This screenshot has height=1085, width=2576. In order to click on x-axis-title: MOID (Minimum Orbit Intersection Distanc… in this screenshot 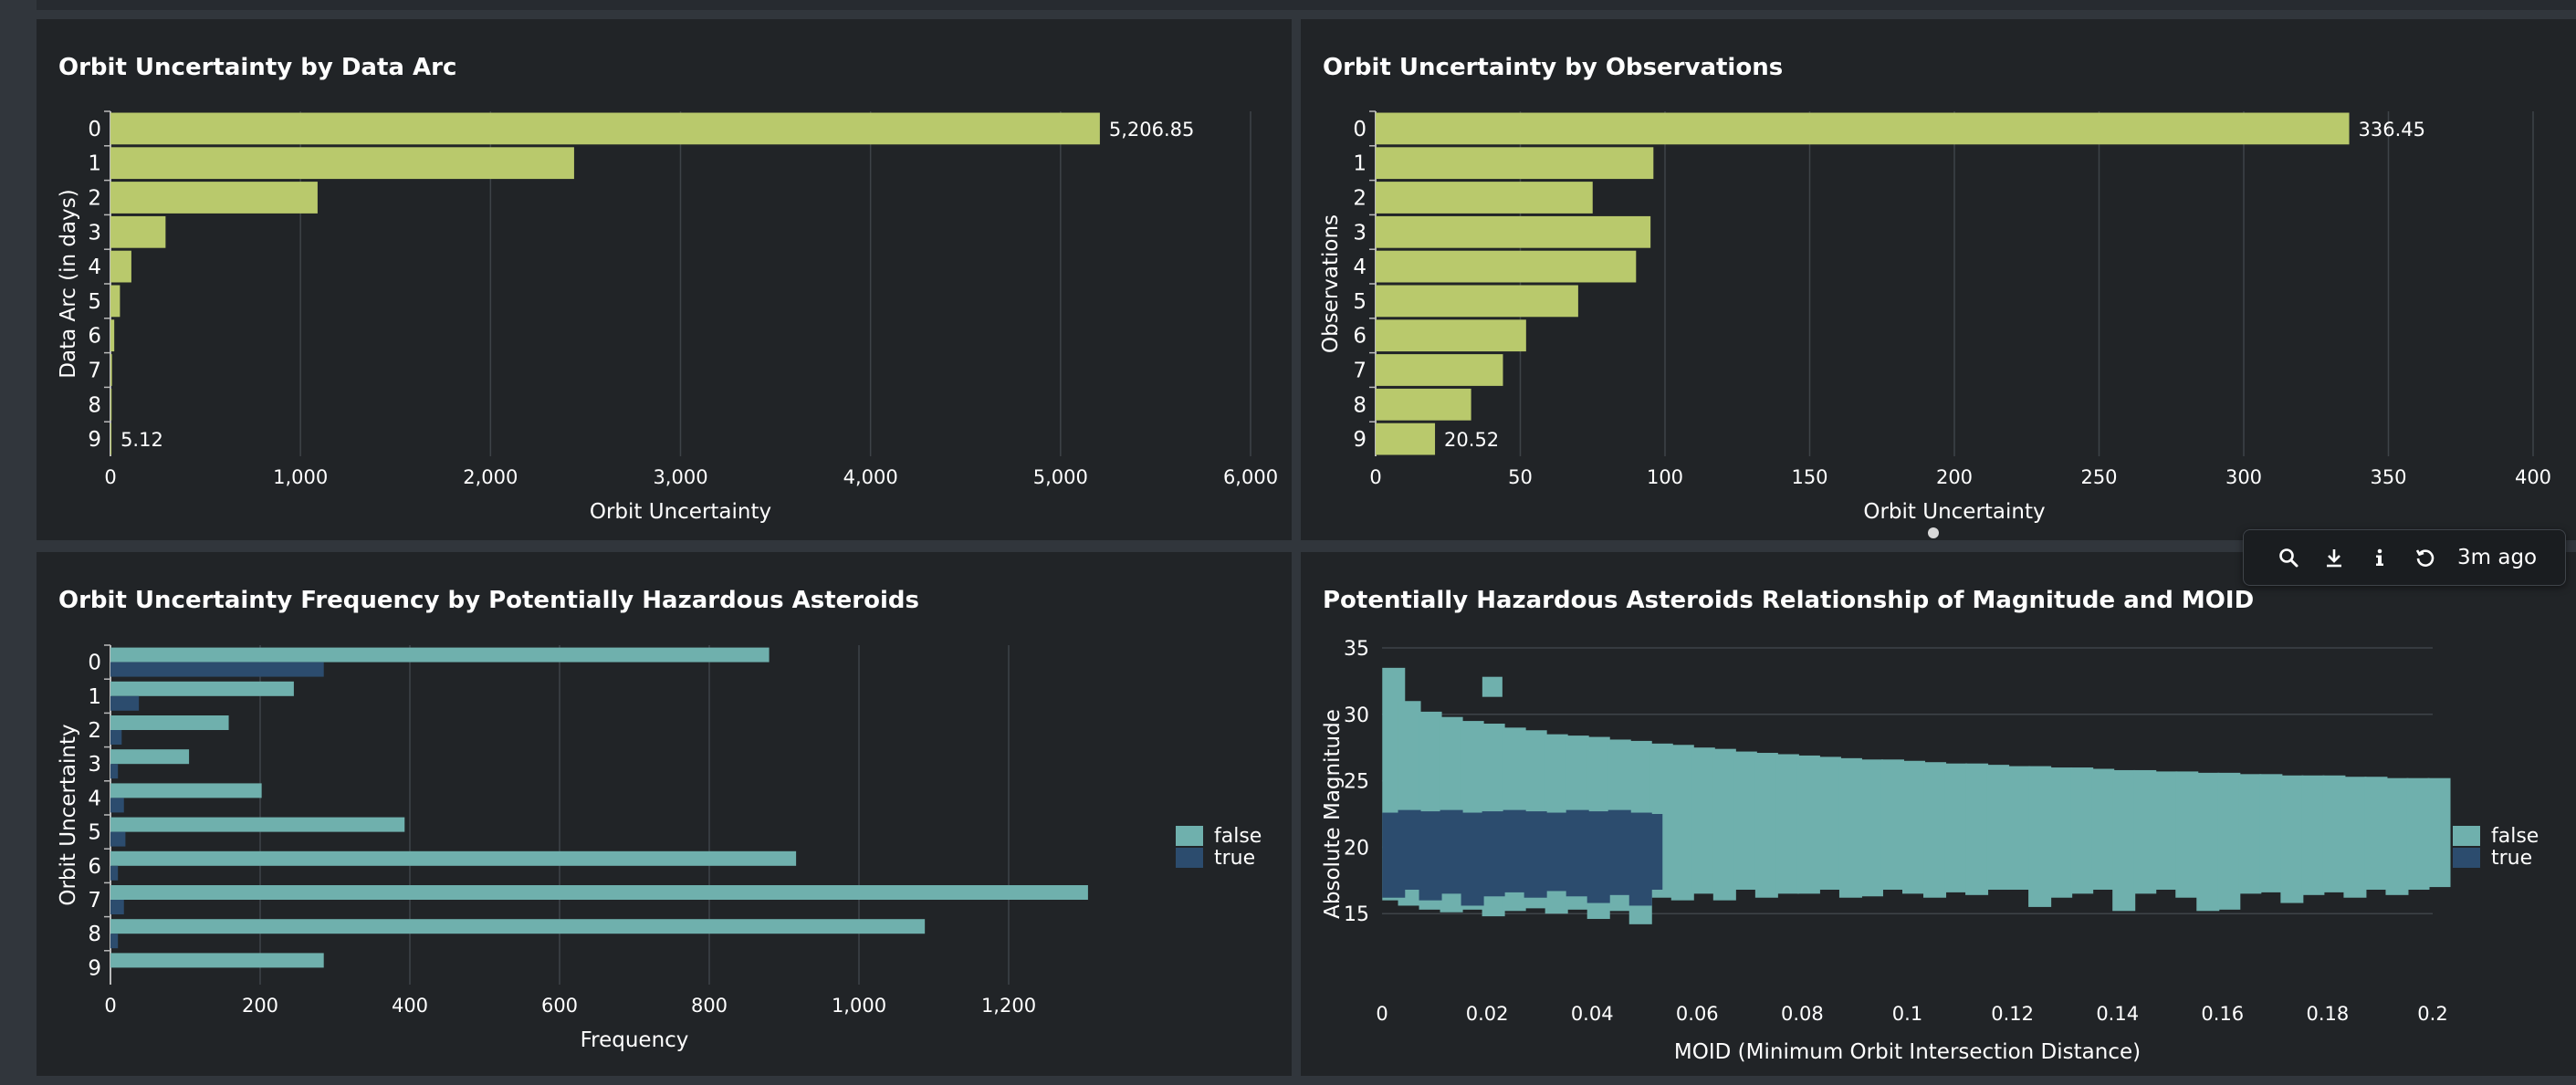, I will do `click(1907, 1052)`.